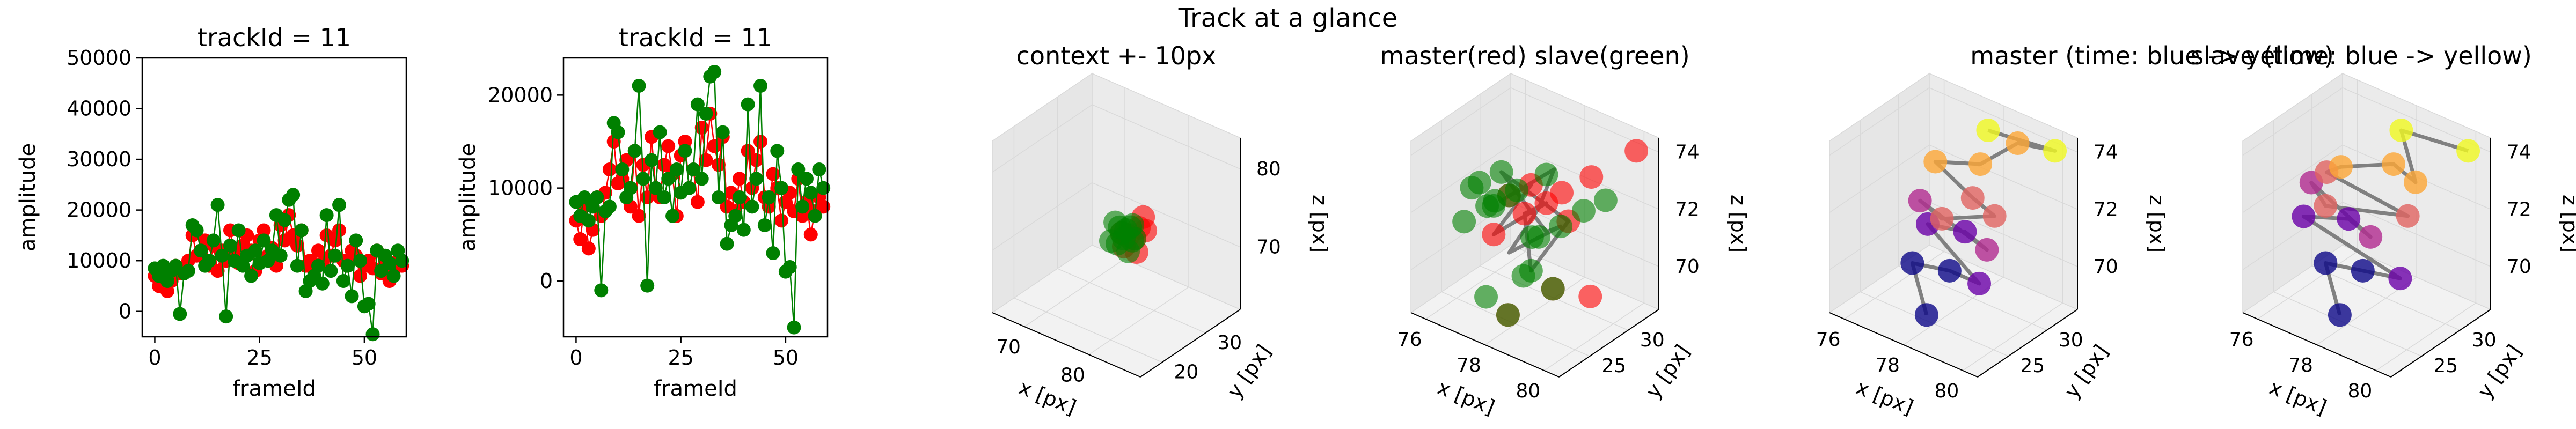 The image size is (2576, 429). Describe the element at coordinates (1528, 391) in the screenshot. I see `x-tick-label: 80` at that location.